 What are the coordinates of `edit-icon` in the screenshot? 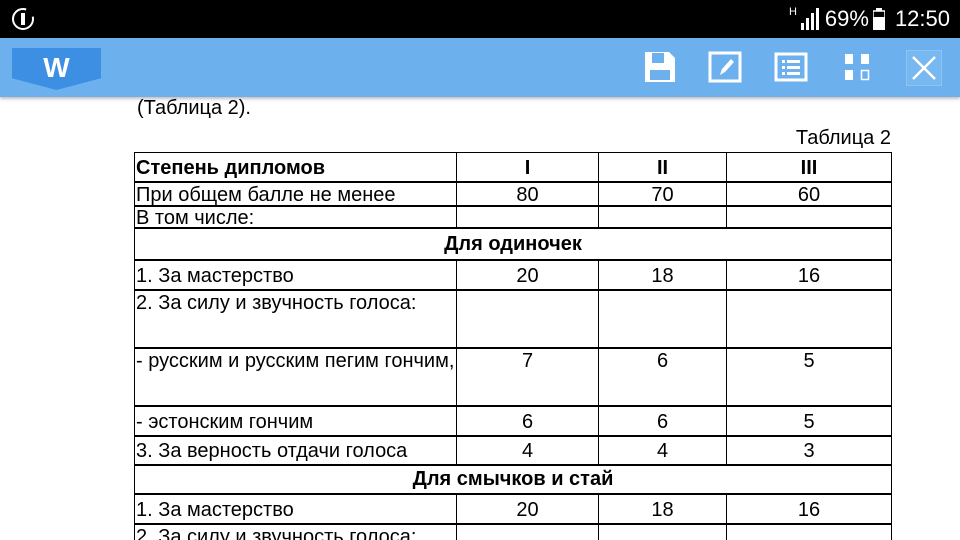 It's located at (725, 67).